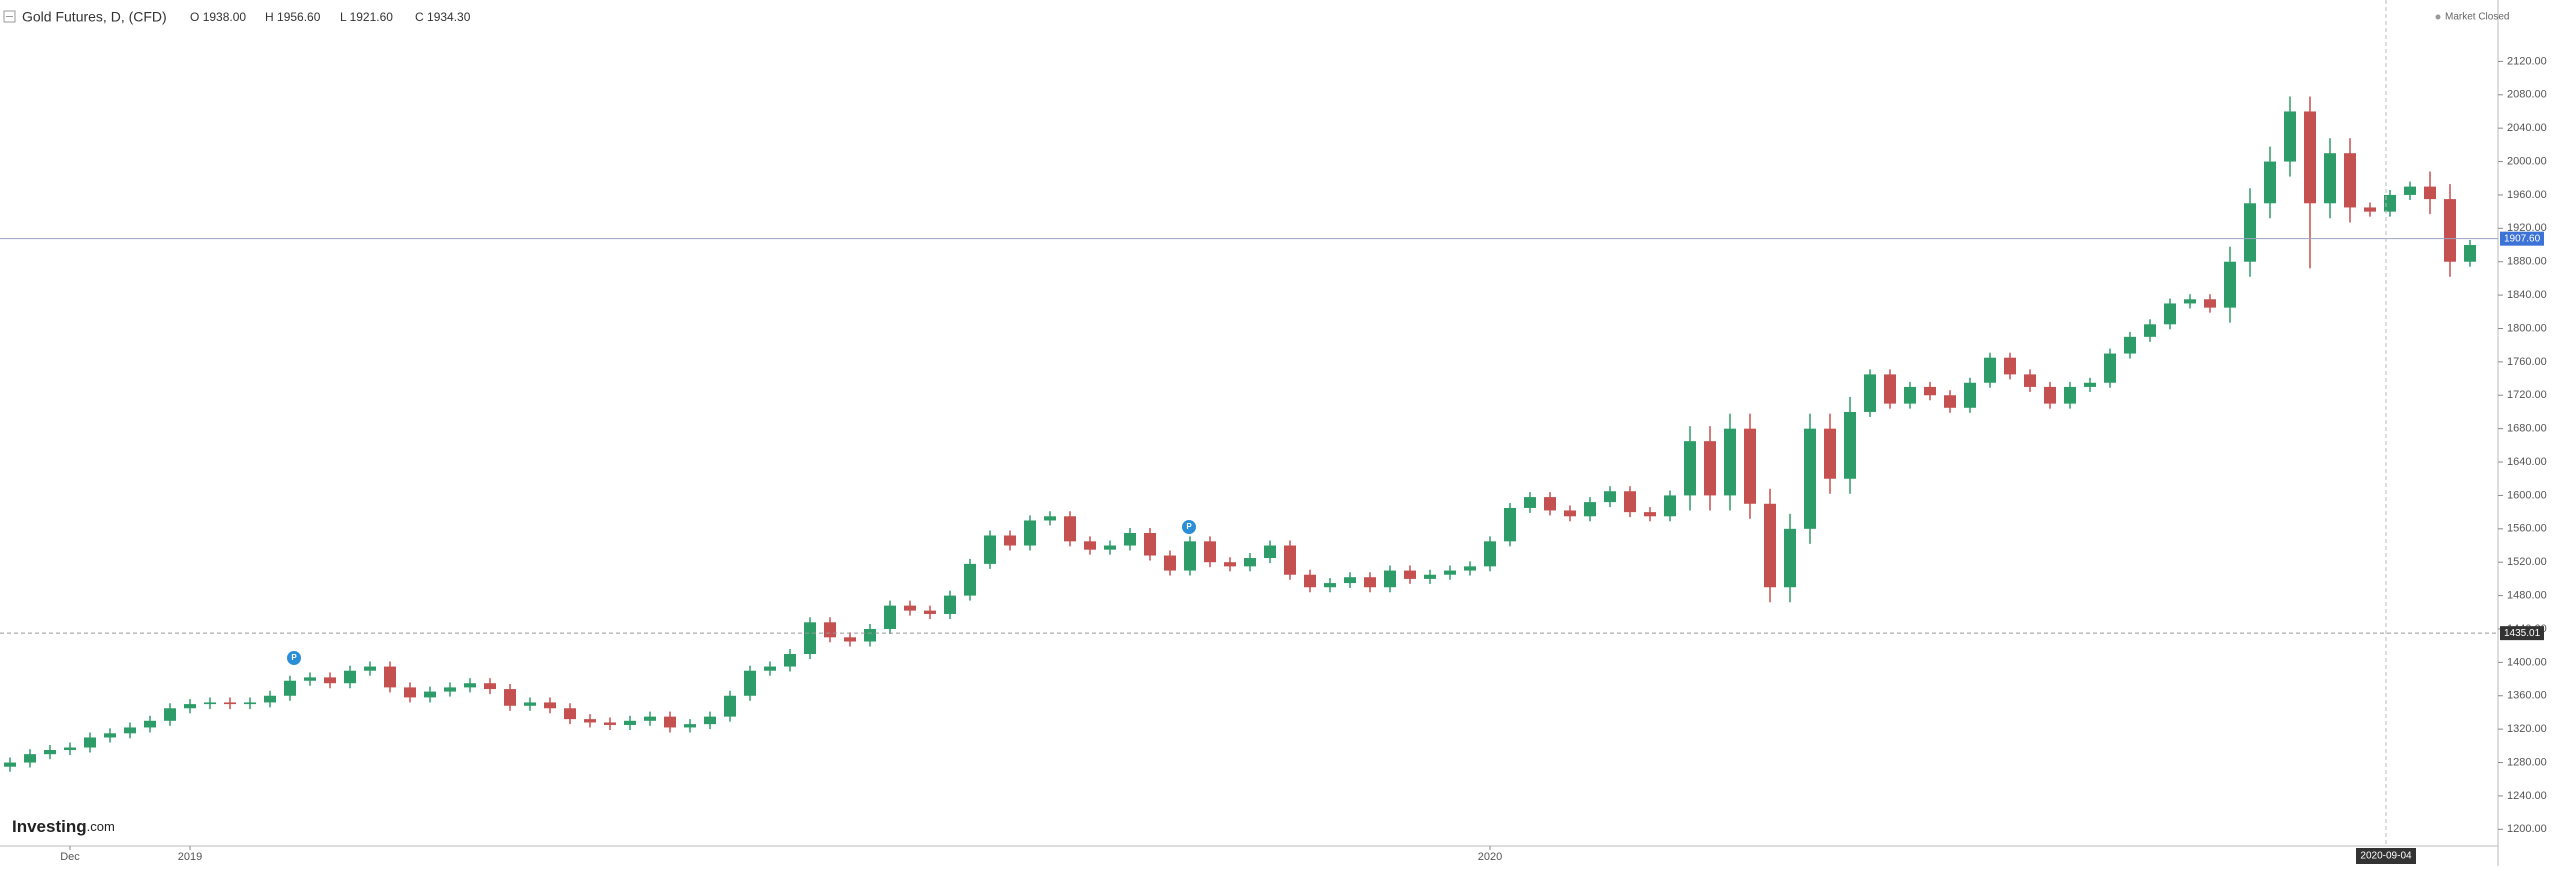  Describe the element at coordinates (94, 17) in the screenshot. I see `chart-title: Gold Futures, D, (CFD)` at that location.